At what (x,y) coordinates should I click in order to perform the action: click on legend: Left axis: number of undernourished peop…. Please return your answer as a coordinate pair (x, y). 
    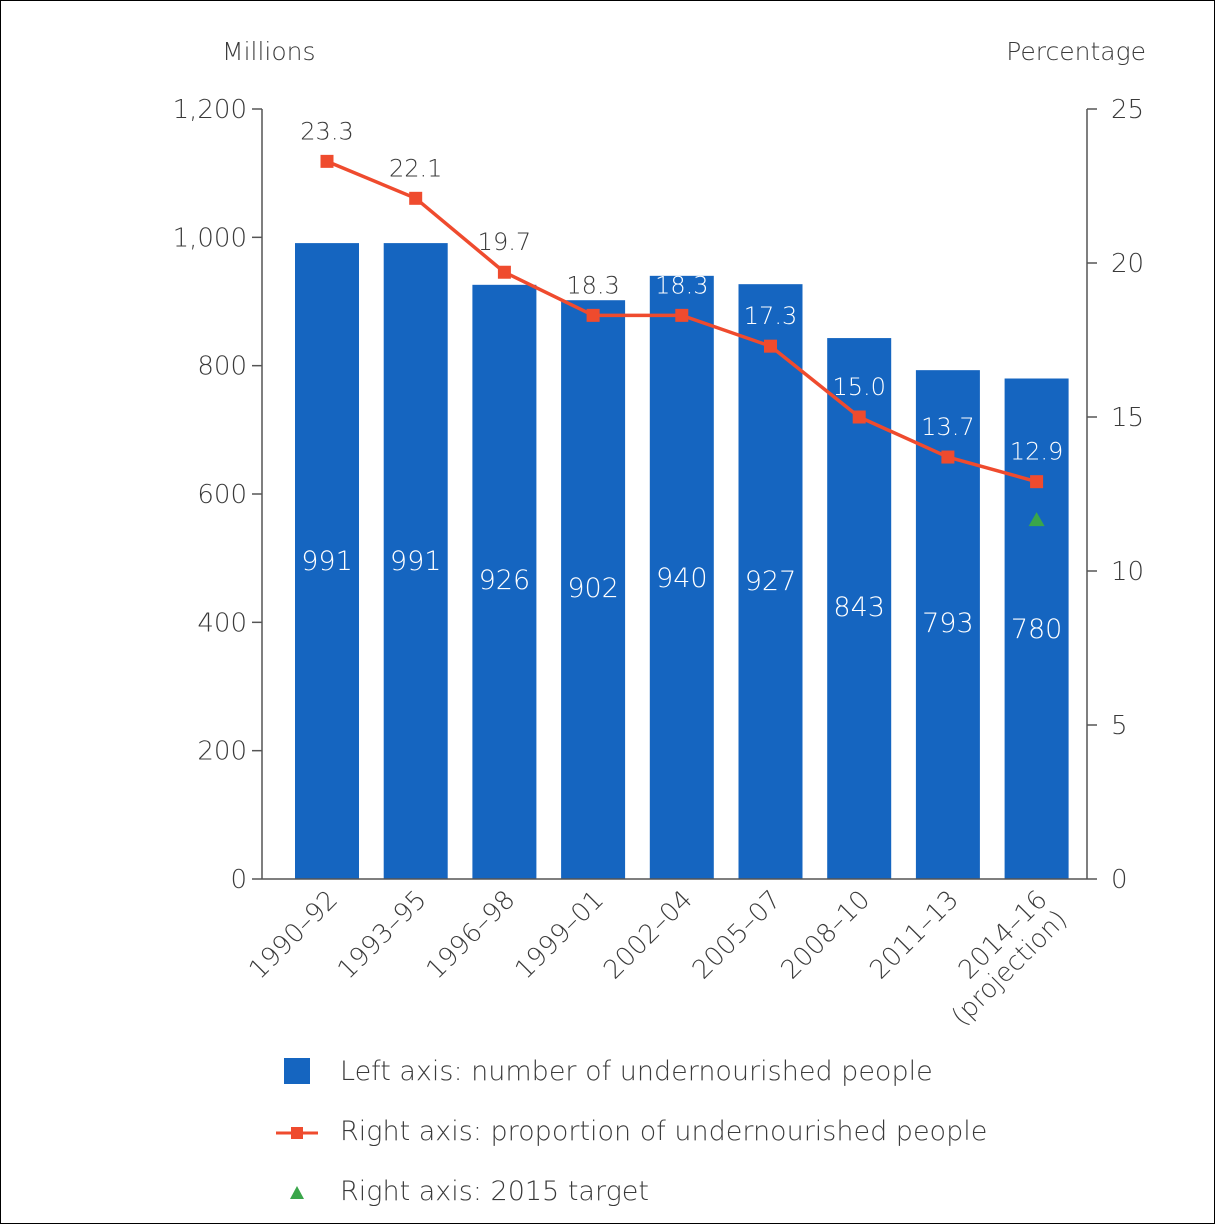
    Looking at the image, I should click on (631, 1131).